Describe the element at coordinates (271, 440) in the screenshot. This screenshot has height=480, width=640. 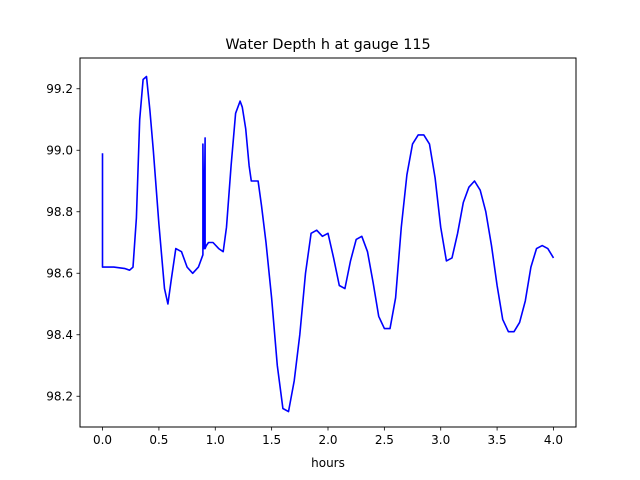
I see `x-tick-label: 1.5` at that location.